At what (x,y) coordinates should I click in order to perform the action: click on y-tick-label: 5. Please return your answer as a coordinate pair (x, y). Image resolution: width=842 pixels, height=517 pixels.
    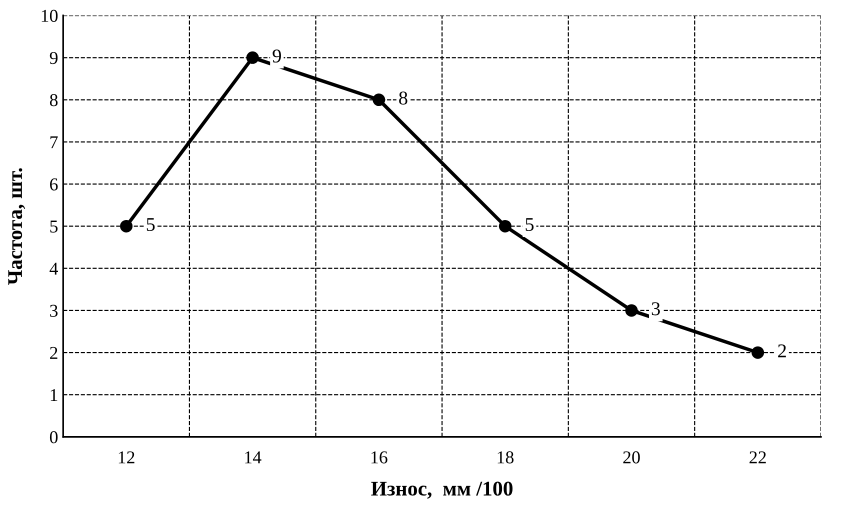
    Looking at the image, I should click on (54, 226).